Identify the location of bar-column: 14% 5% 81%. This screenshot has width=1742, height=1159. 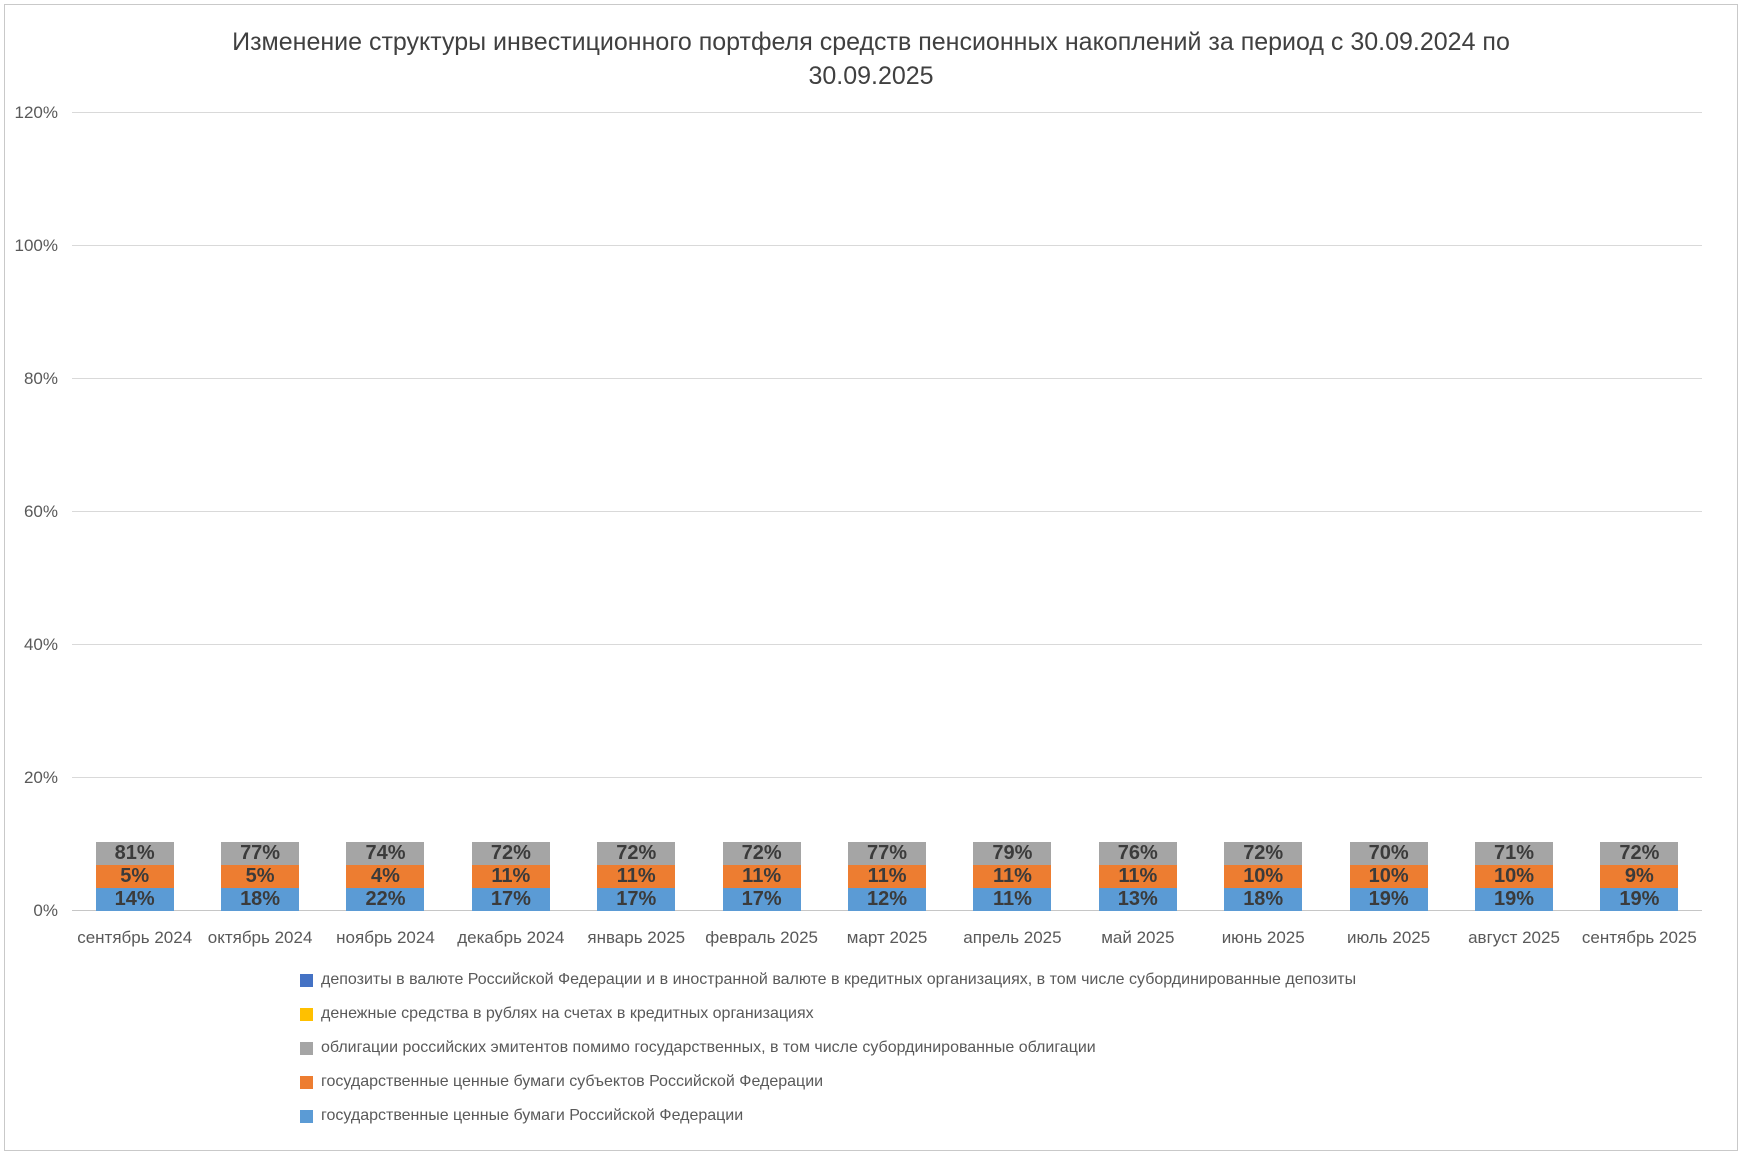
(134, 512).